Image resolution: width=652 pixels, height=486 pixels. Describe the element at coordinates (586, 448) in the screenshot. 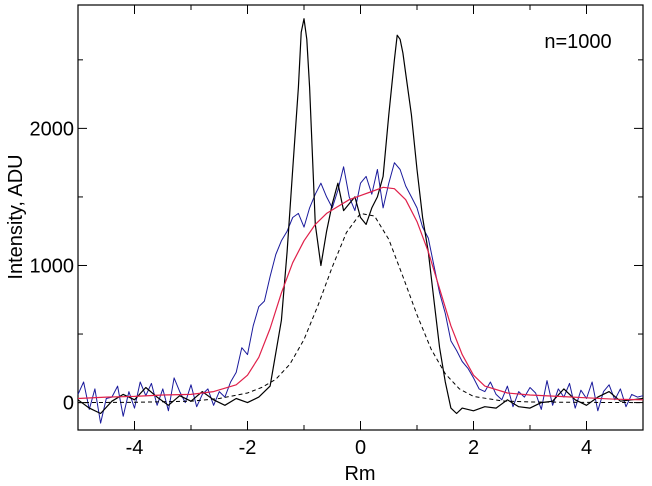

I see `x-tick-label: 4` at that location.